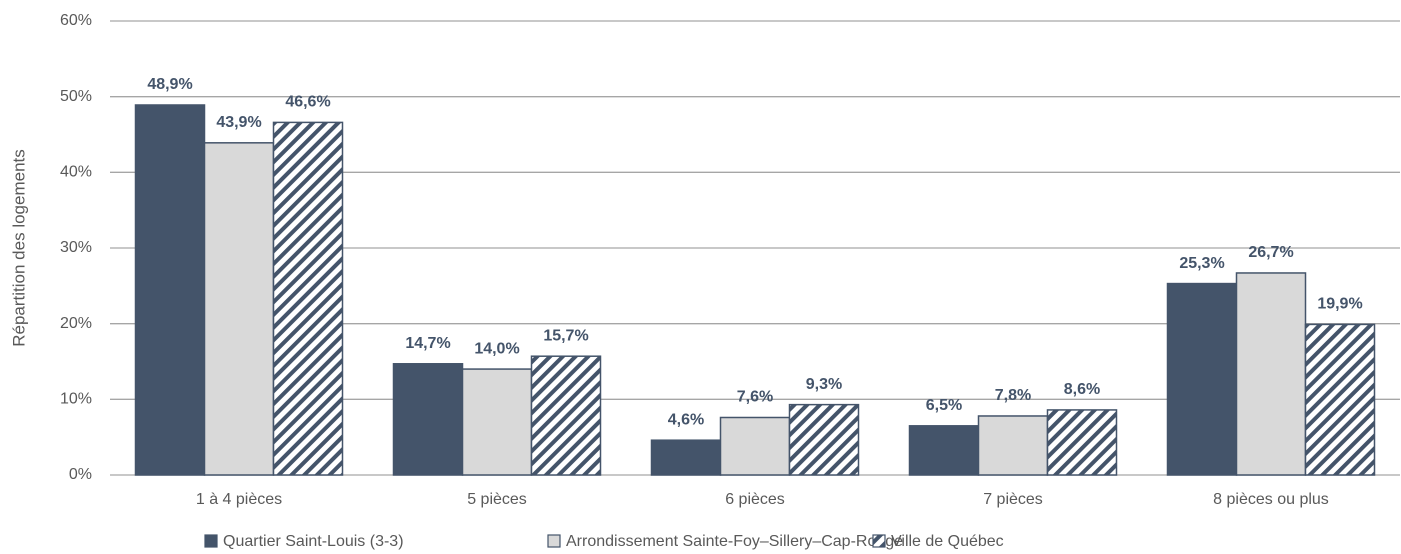 This screenshot has height=554, width=1401. What do you see at coordinates (686, 419) in the screenshot?
I see `value-label: 4,6%` at bounding box center [686, 419].